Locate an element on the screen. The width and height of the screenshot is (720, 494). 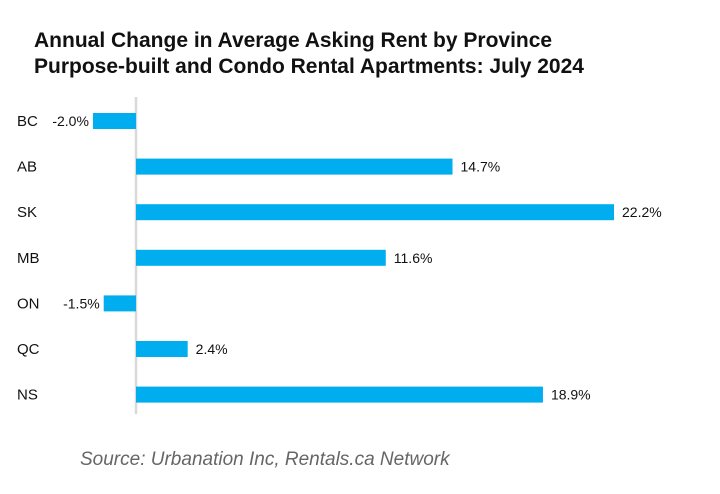
value-label-mb: 11.6% is located at coordinates (413, 258).